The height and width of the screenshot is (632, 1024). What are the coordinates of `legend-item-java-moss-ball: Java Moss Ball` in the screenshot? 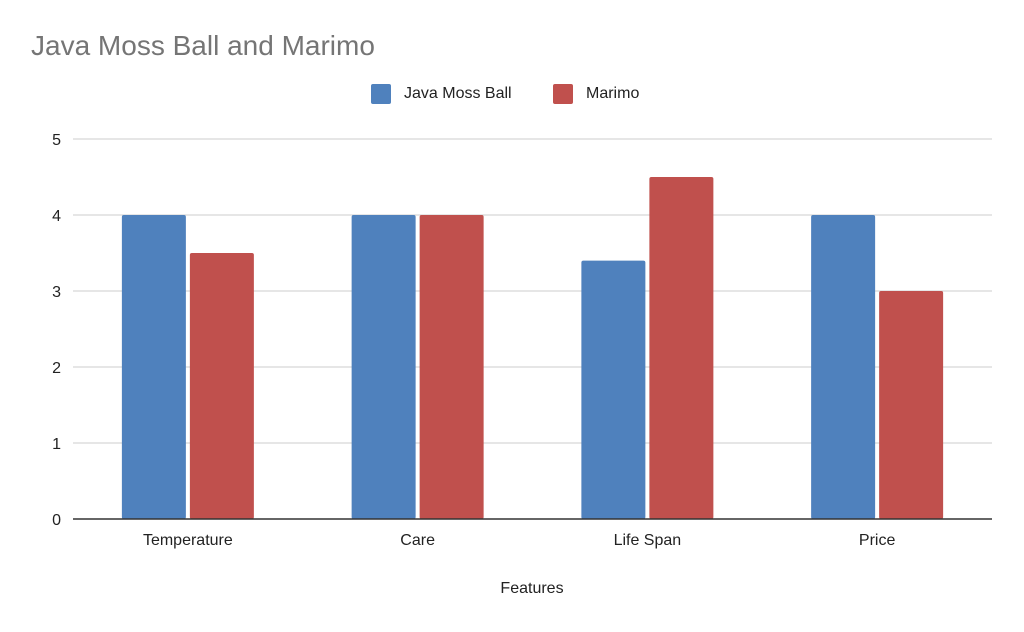 It's located at (441, 94).